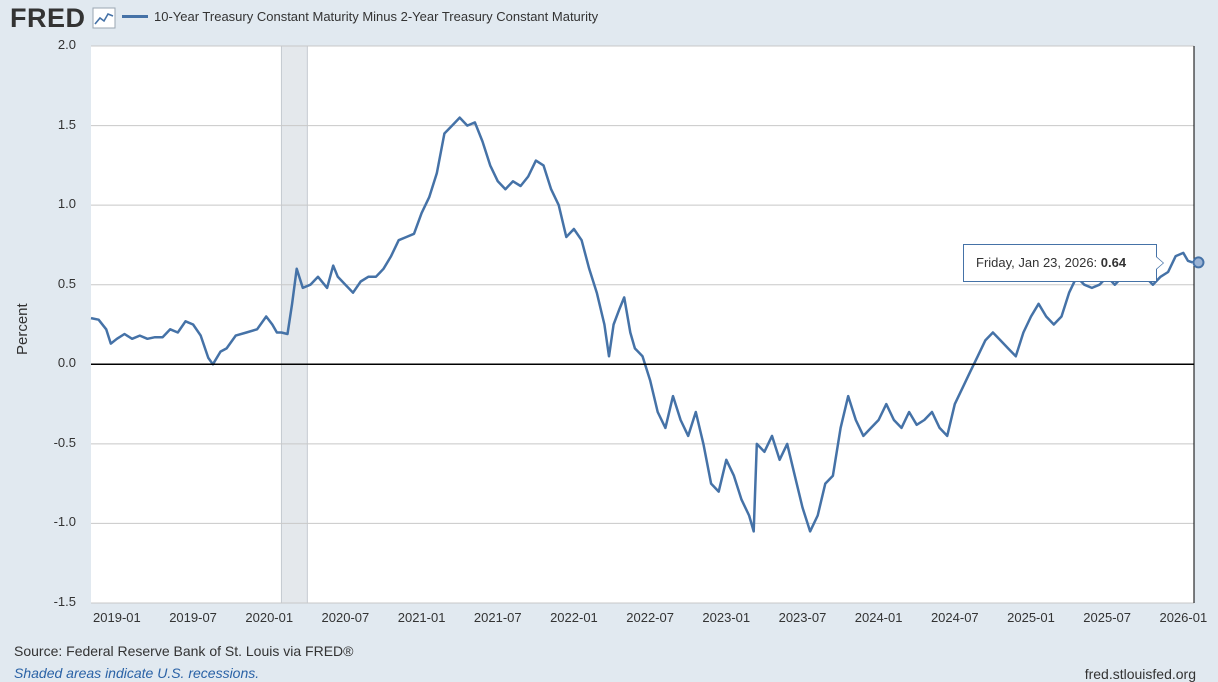  What do you see at coordinates (193, 617) in the screenshot?
I see `x-tick-label: 2019-07` at bounding box center [193, 617].